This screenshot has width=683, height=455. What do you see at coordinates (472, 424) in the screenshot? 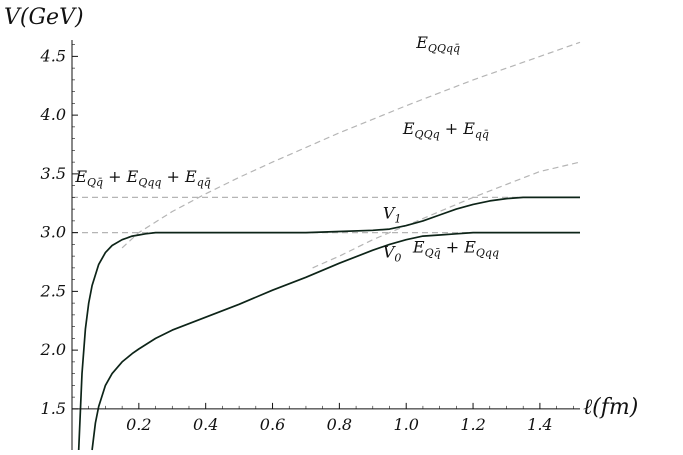
I see `x-tick-label: 1.2` at bounding box center [472, 424].